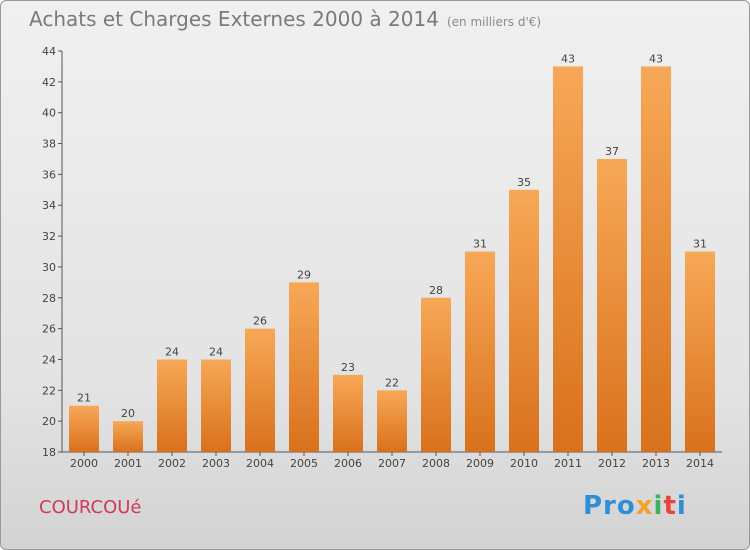  Describe the element at coordinates (49, 82) in the screenshot. I see `y-tick-label: 42` at that location.